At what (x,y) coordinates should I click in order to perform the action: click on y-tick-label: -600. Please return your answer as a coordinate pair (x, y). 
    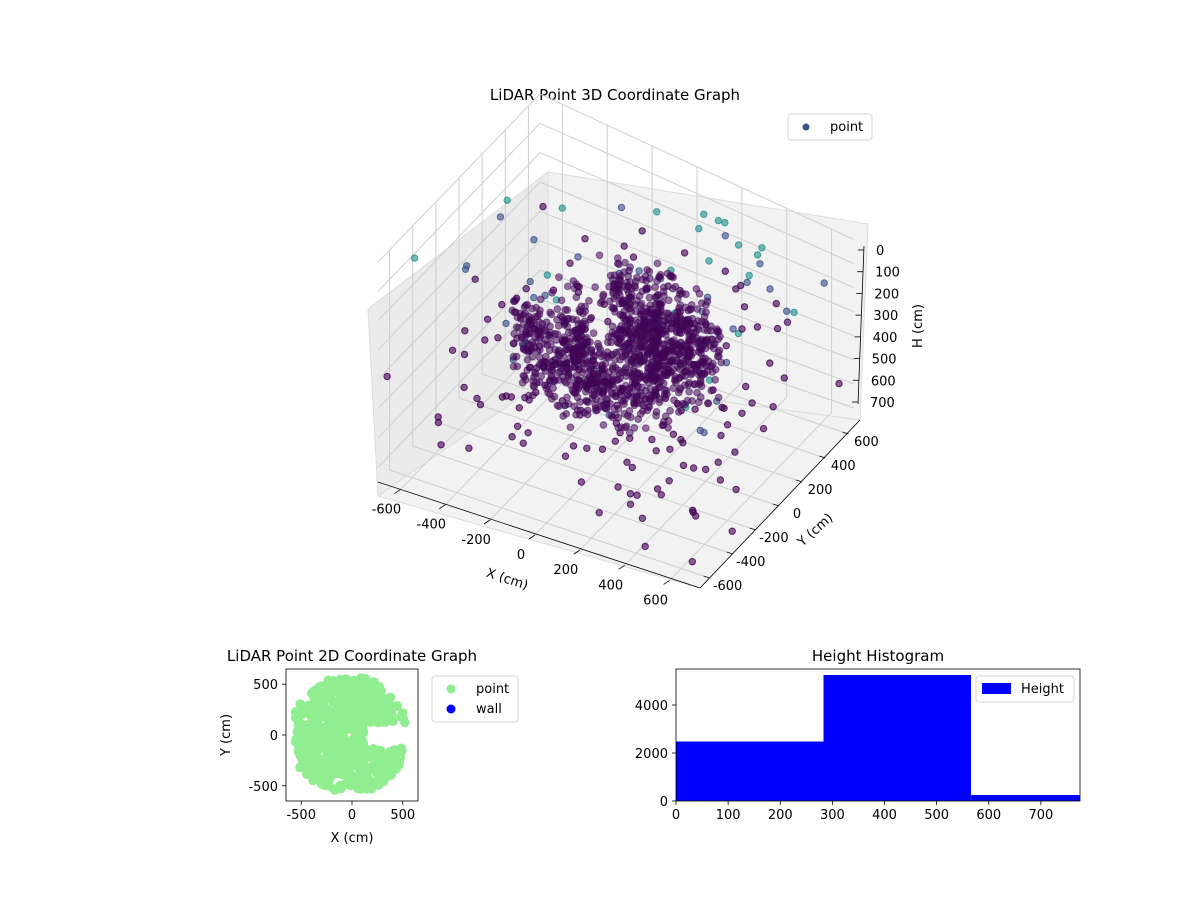
    Looking at the image, I should click on (728, 586).